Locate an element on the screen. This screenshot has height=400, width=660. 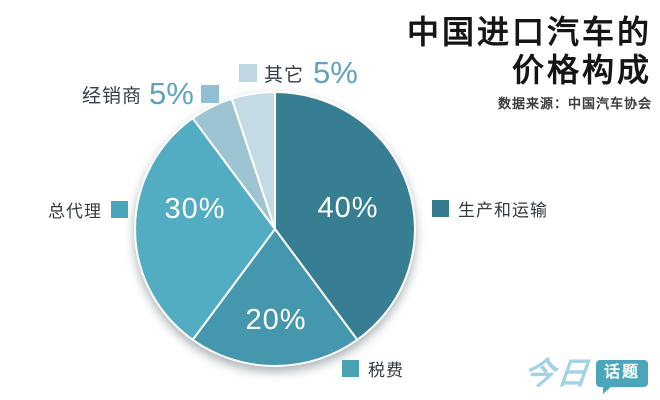
logo-huati-badge: 话题 is located at coordinates (621, 377).